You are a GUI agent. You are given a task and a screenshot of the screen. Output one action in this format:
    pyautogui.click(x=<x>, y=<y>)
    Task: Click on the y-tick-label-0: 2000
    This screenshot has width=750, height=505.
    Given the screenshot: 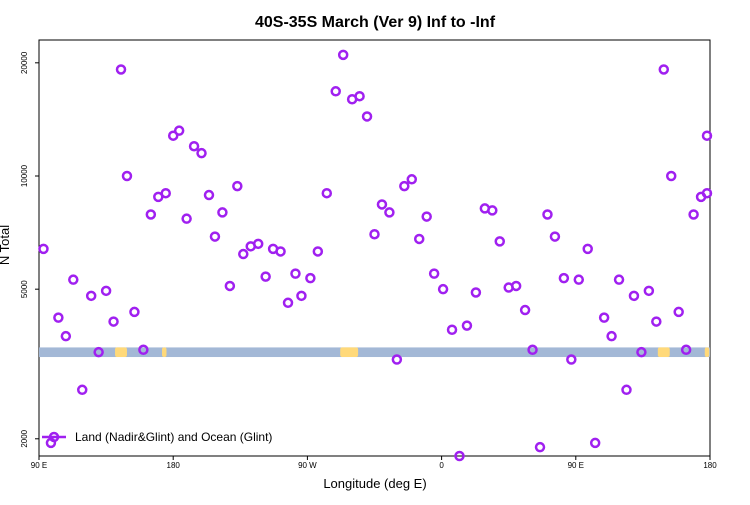 What is the action you would take?
    pyautogui.click(x=24, y=438)
    